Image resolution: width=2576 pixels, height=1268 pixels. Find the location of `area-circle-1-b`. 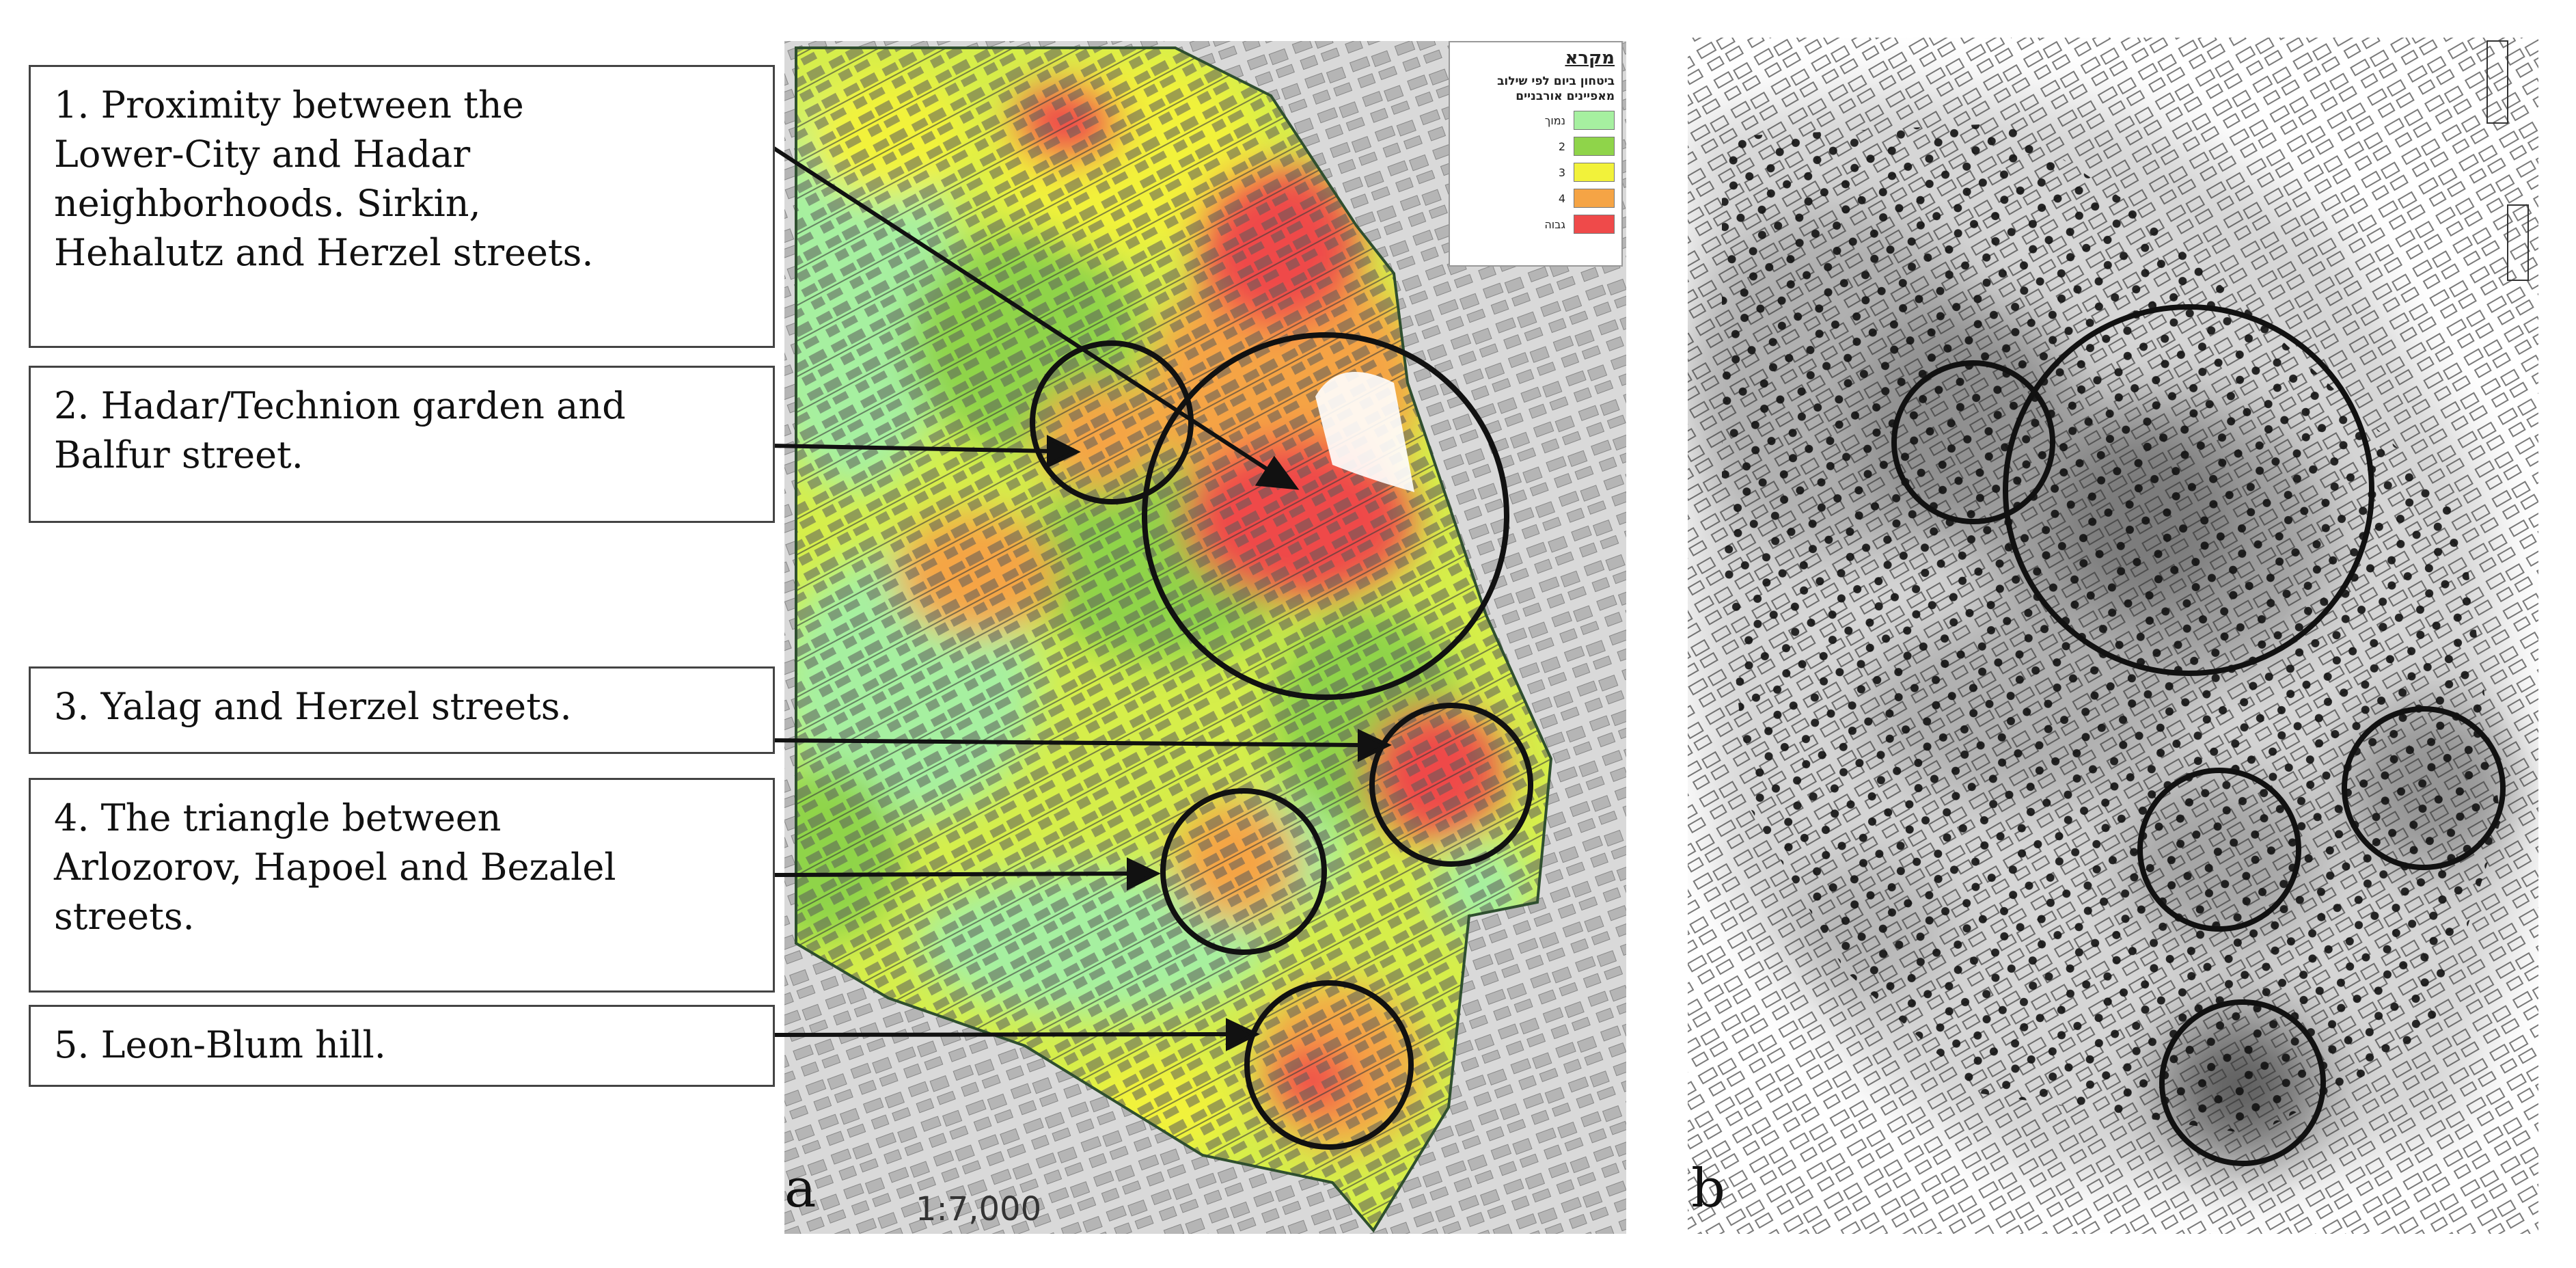

area-circle-1-b is located at coordinates (2188, 490).